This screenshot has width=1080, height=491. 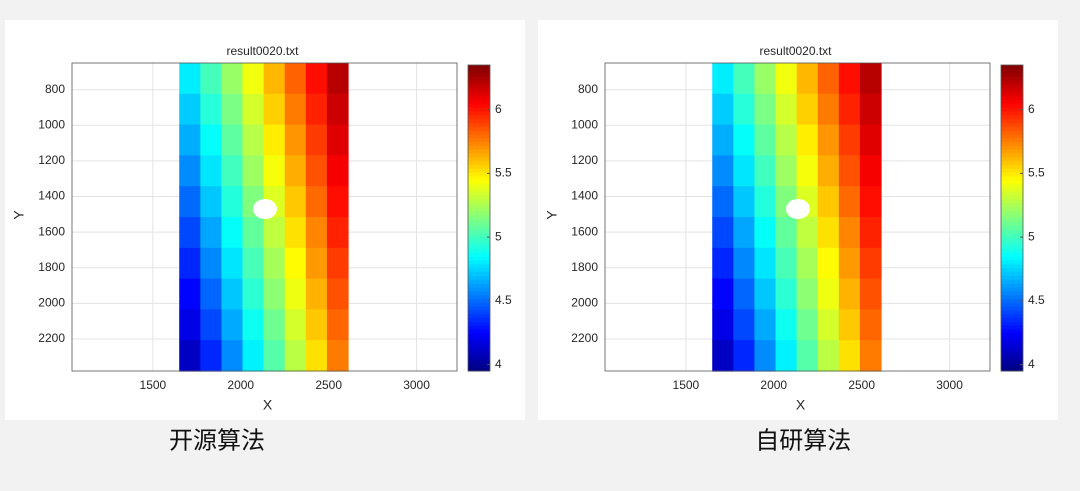 I want to click on y-tick-label: 1000, so click(x=584, y=124).